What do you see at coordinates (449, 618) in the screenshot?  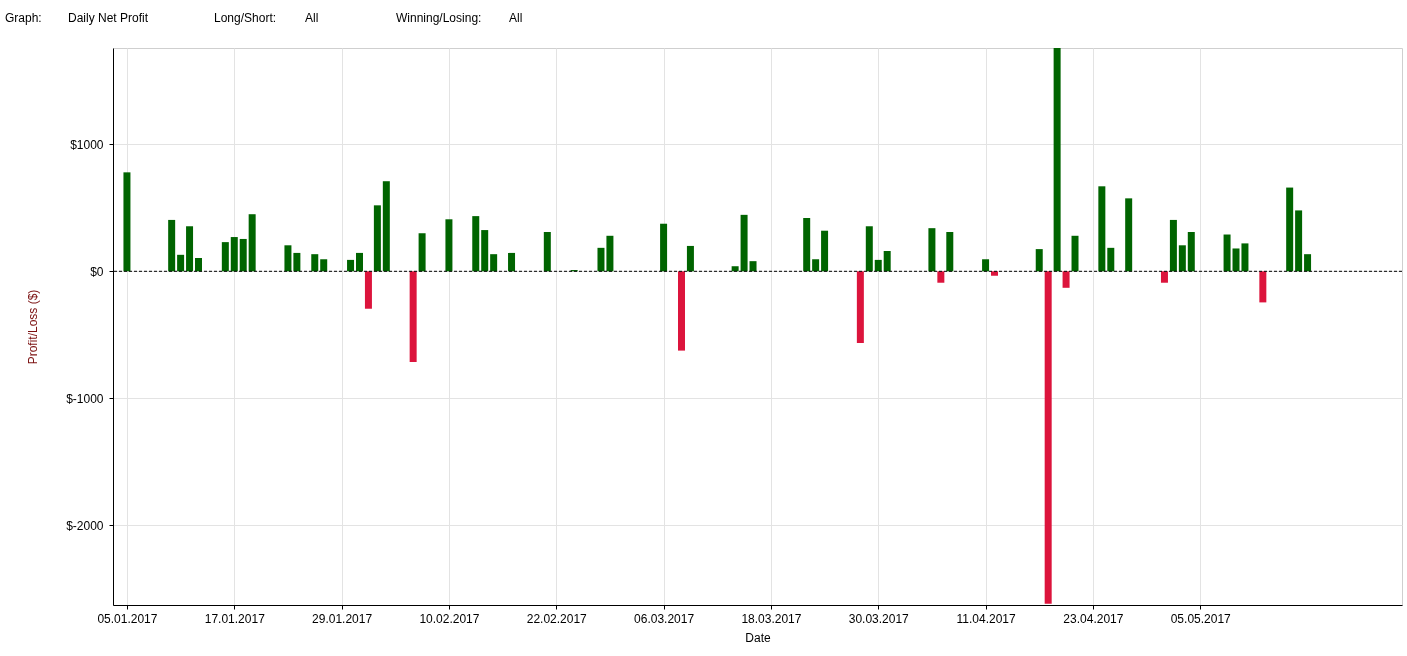 I see `x-tick-label: 10.02.2017` at bounding box center [449, 618].